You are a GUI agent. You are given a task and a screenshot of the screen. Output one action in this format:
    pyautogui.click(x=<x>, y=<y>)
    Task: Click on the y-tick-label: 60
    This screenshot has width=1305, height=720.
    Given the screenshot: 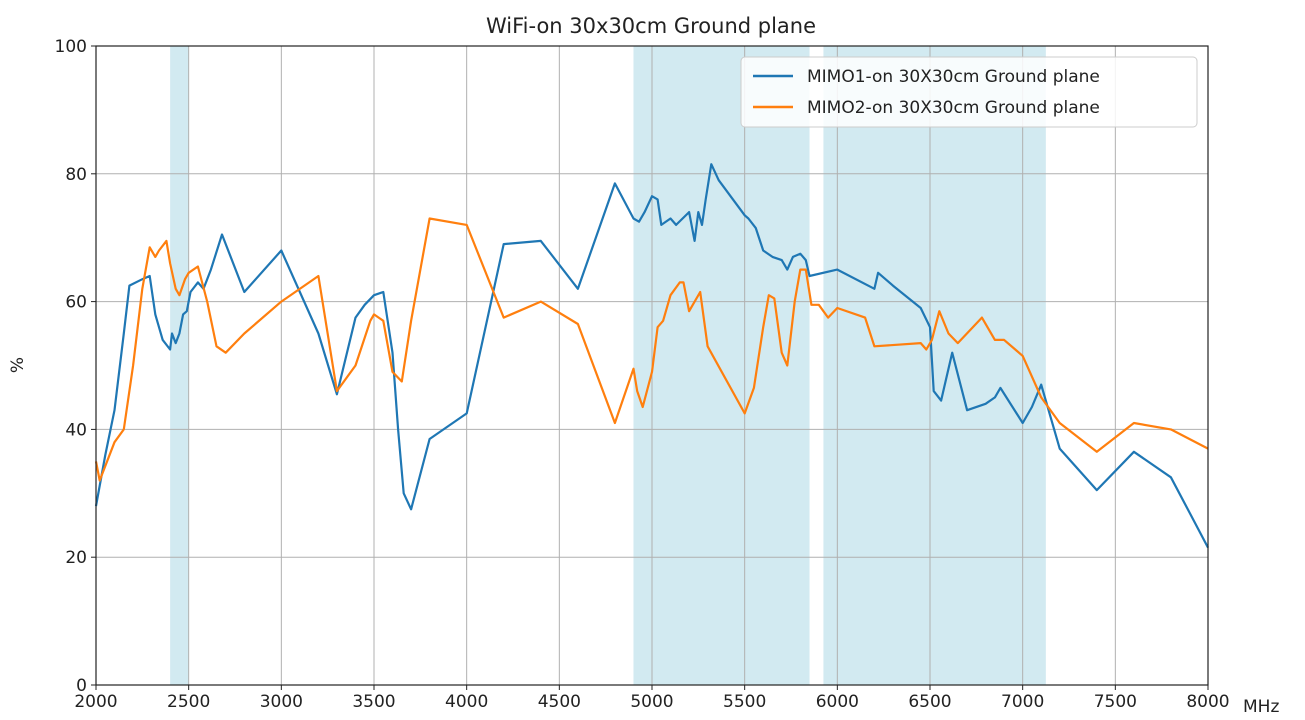 What is the action you would take?
    pyautogui.click(x=76, y=303)
    